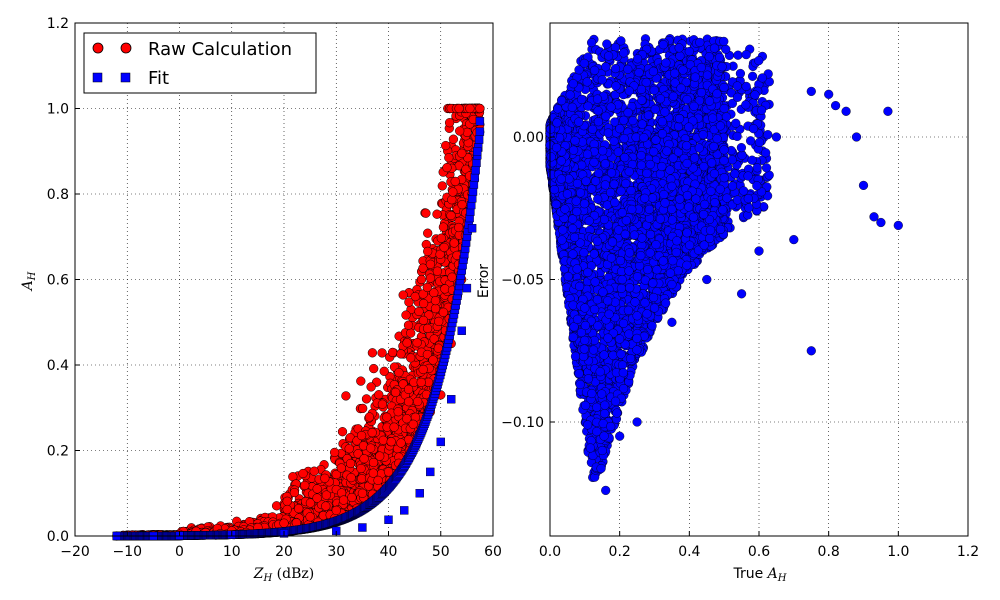 This screenshot has height=600, width=1000. Describe the element at coordinates (58, 281) in the screenshot. I see `left-ytick-label: 0.6` at that location.